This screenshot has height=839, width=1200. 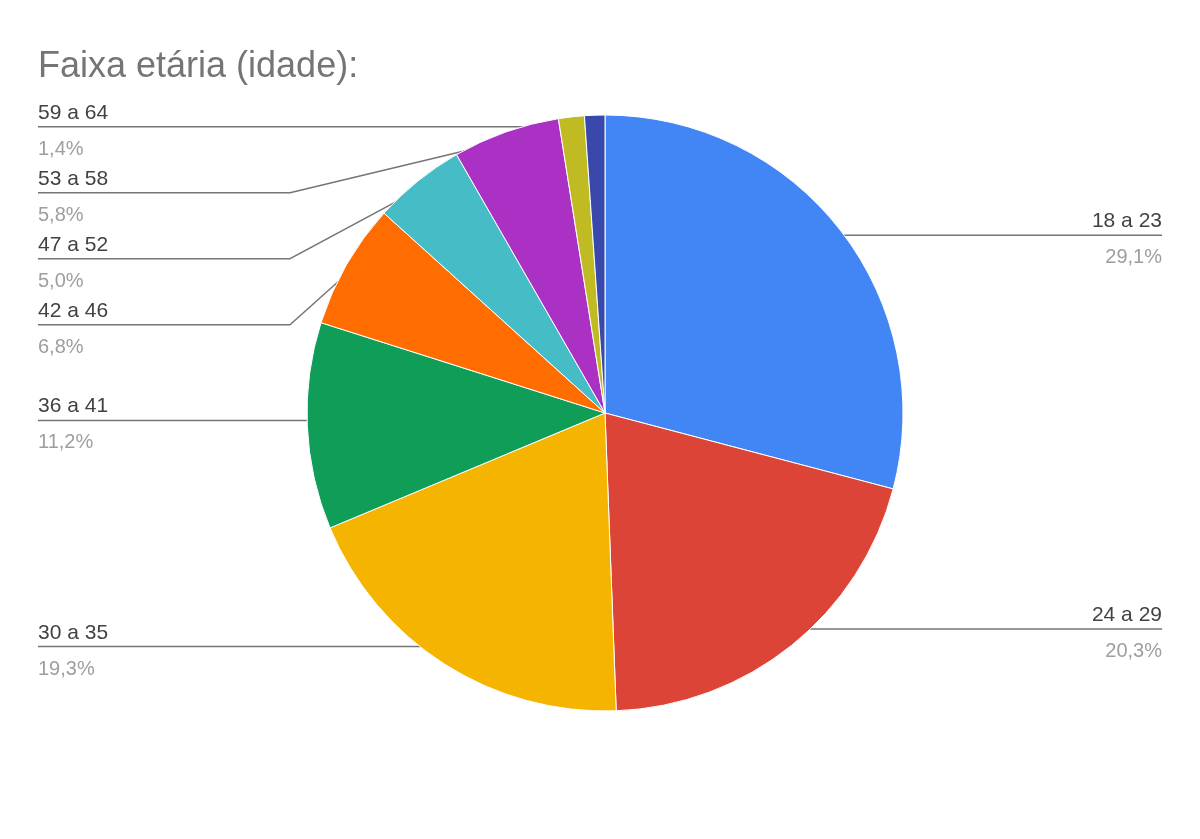 What do you see at coordinates (61, 147) in the screenshot?
I see `data-label: 1,4%` at bounding box center [61, 147].